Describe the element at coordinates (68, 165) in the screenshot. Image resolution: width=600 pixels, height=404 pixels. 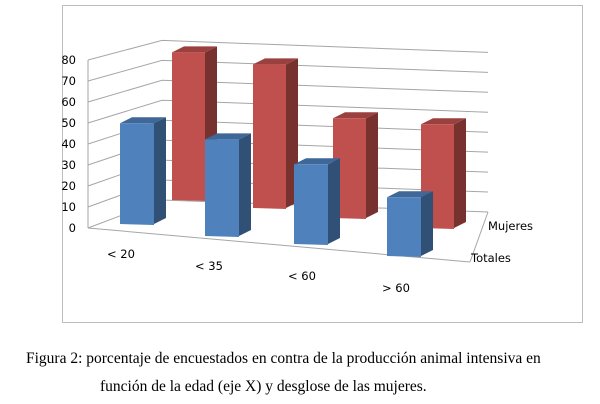
I see `y-tick-label: 30` at that location.